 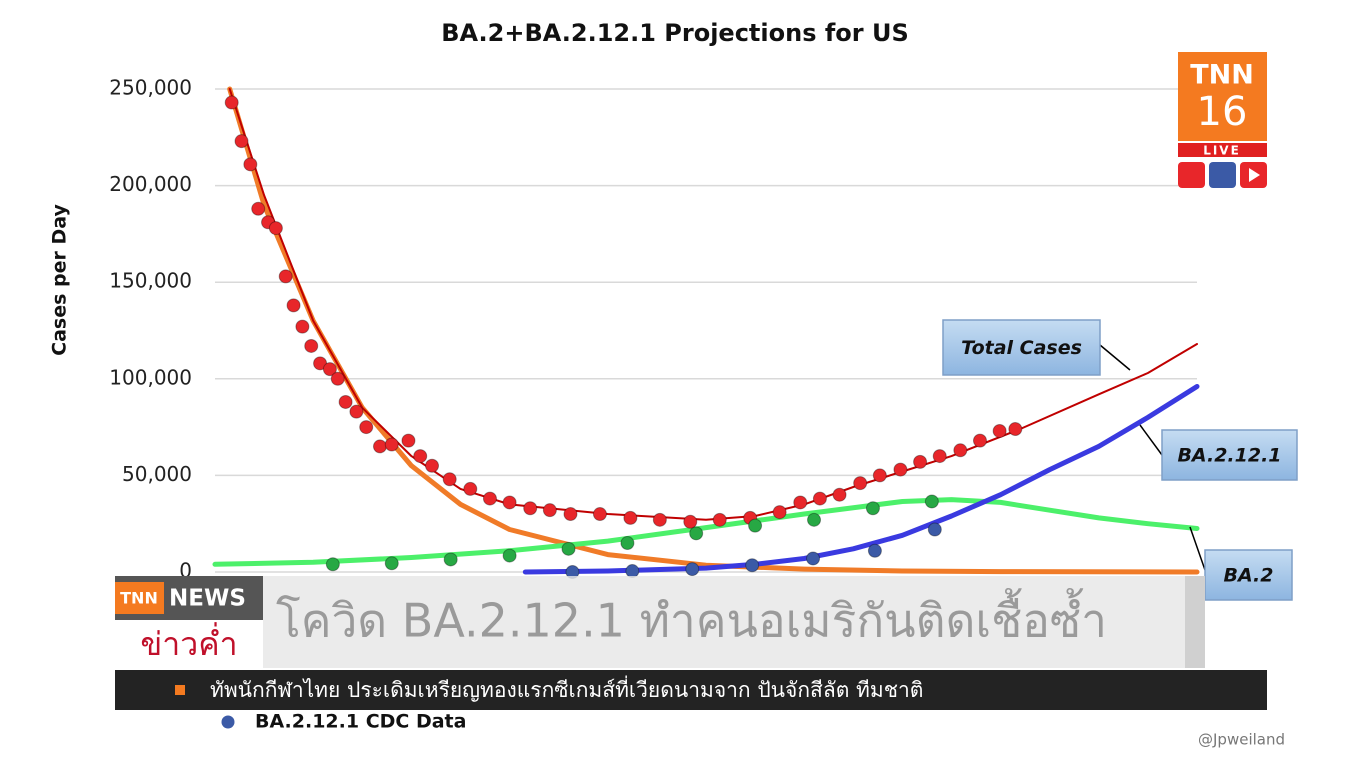 What do you see at coordinates (1195, 622) in the screenshot?
I see `stripe` at bounding box center [1195, 622].